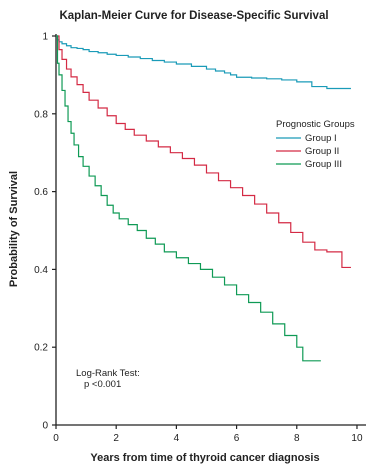 The image size is (368, 465). I want to click on y-tick-label-0: 0, so click(45, 426).